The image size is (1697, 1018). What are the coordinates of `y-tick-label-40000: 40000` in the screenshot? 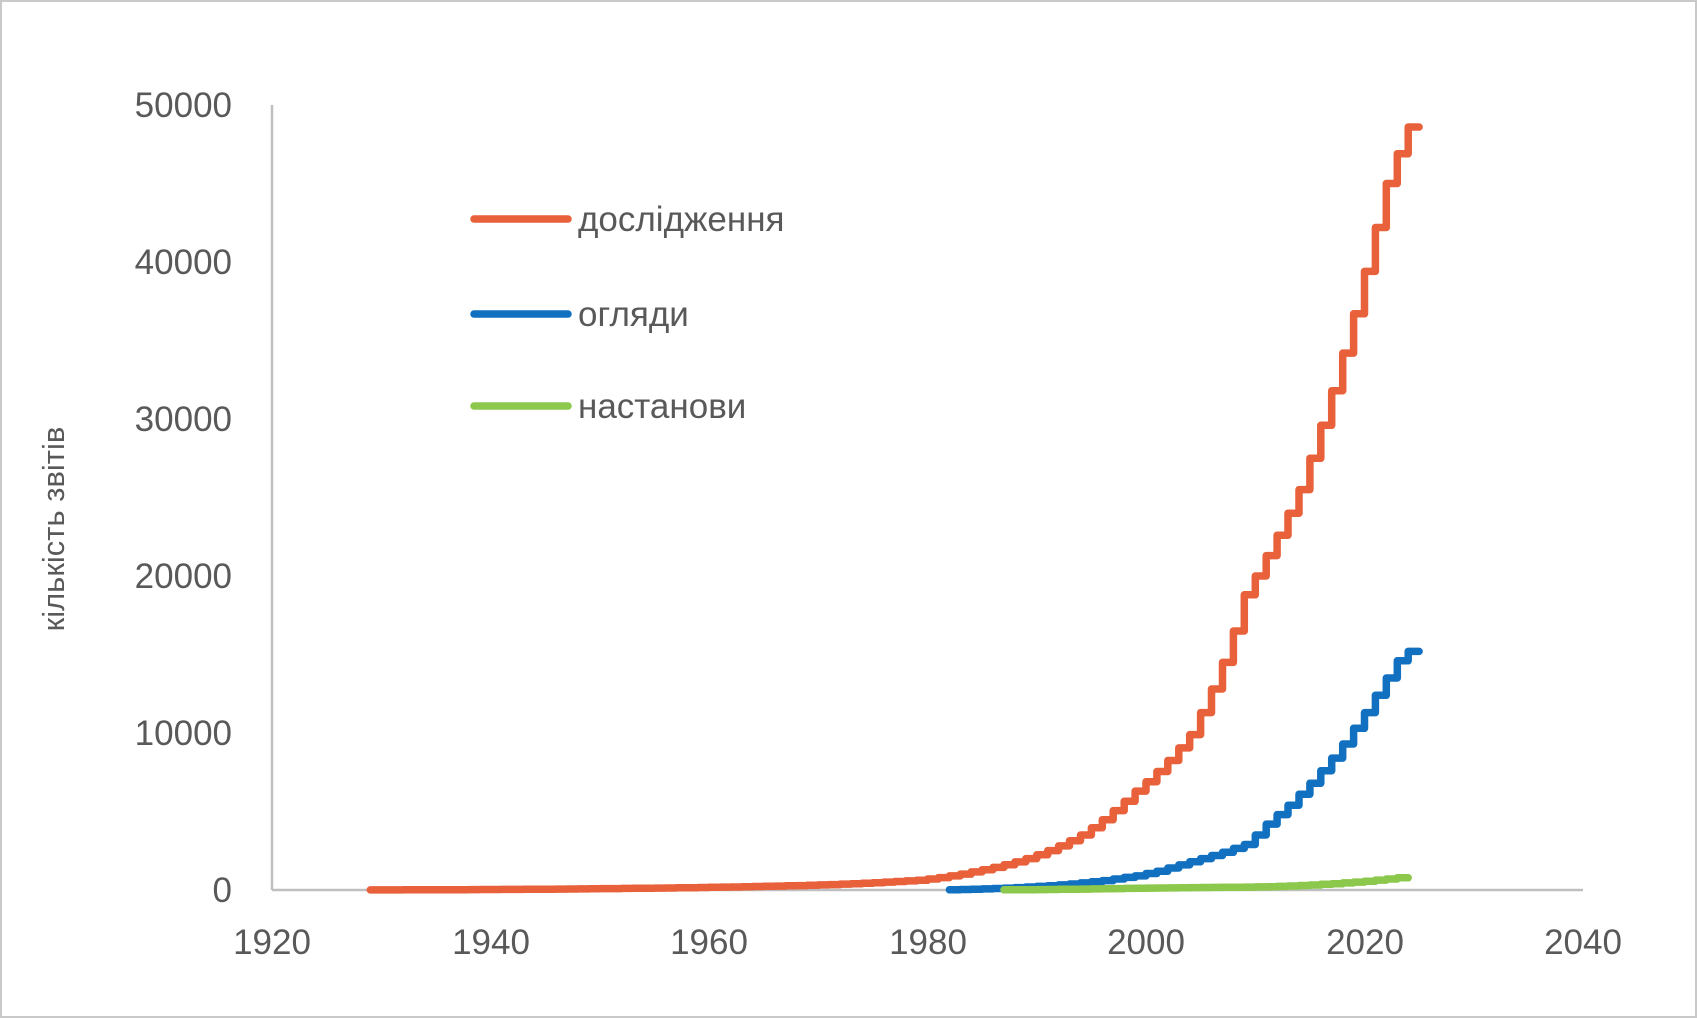 It's located at (183, 262).